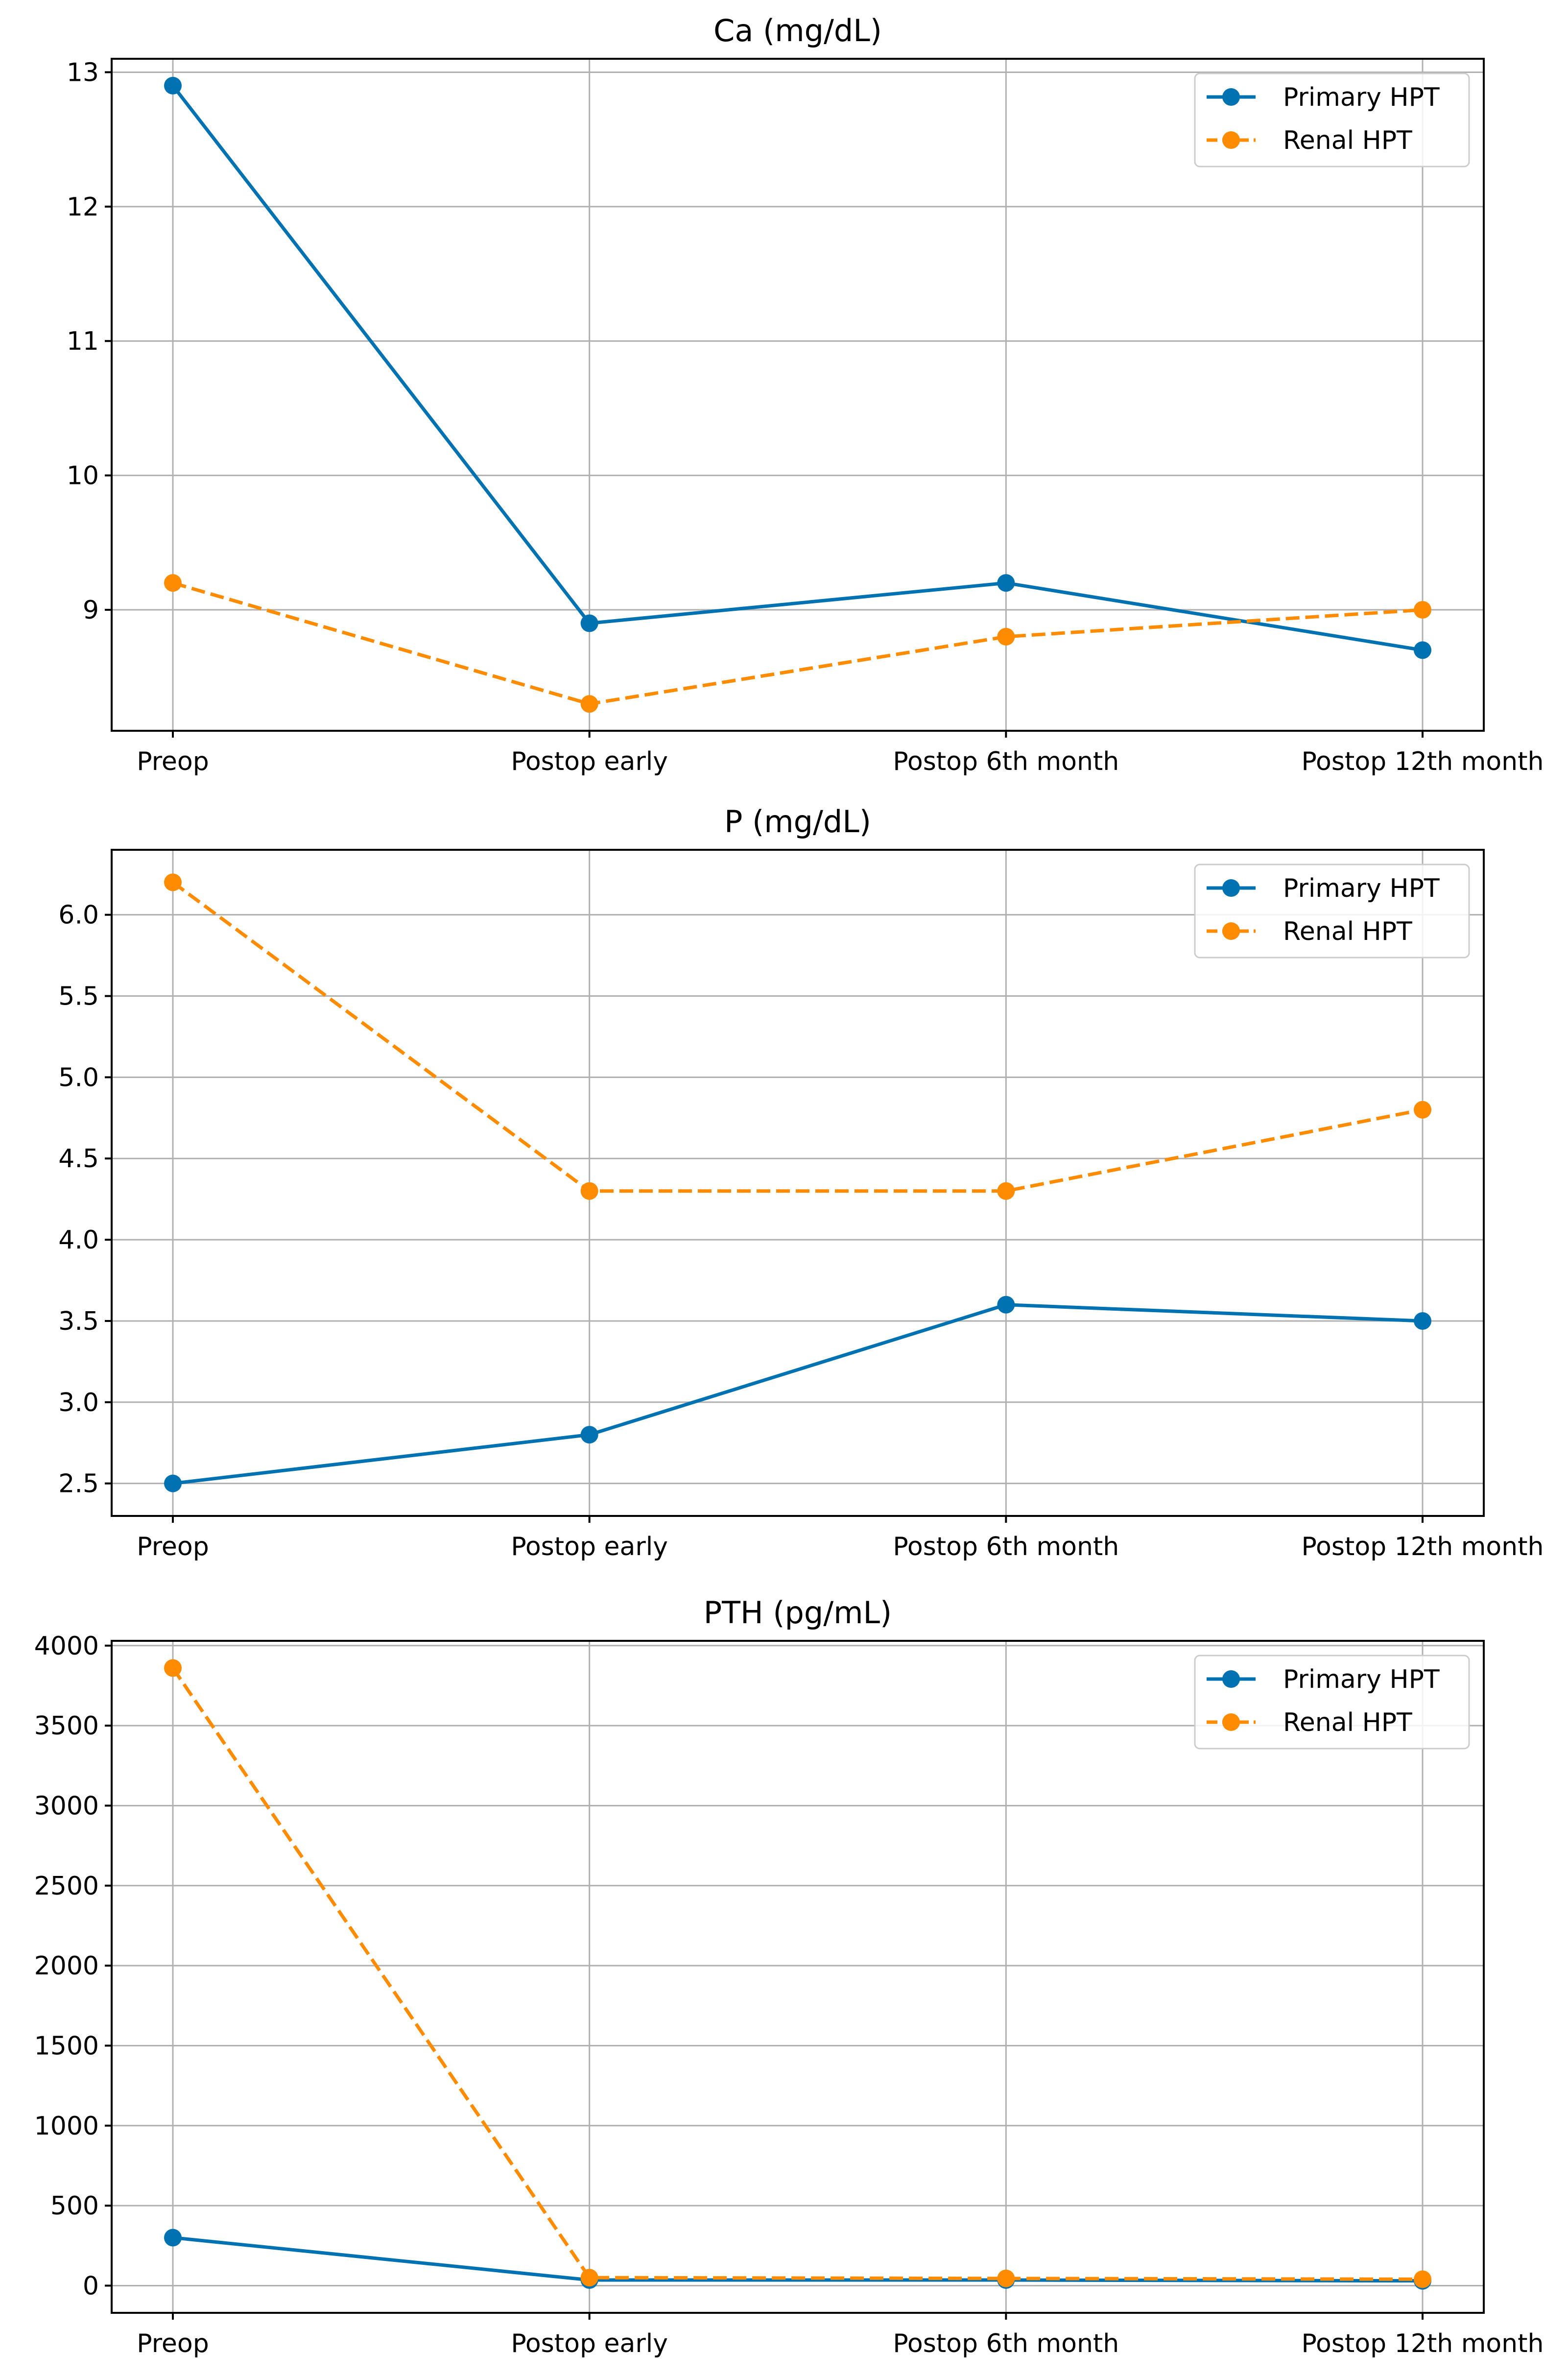 This screenshot has width=1568, height=2377. What do you see at coordinates (79, 1159) in the screenshot?
I see `y-tick-label: 4.5` at bounding box center [79, 1159].